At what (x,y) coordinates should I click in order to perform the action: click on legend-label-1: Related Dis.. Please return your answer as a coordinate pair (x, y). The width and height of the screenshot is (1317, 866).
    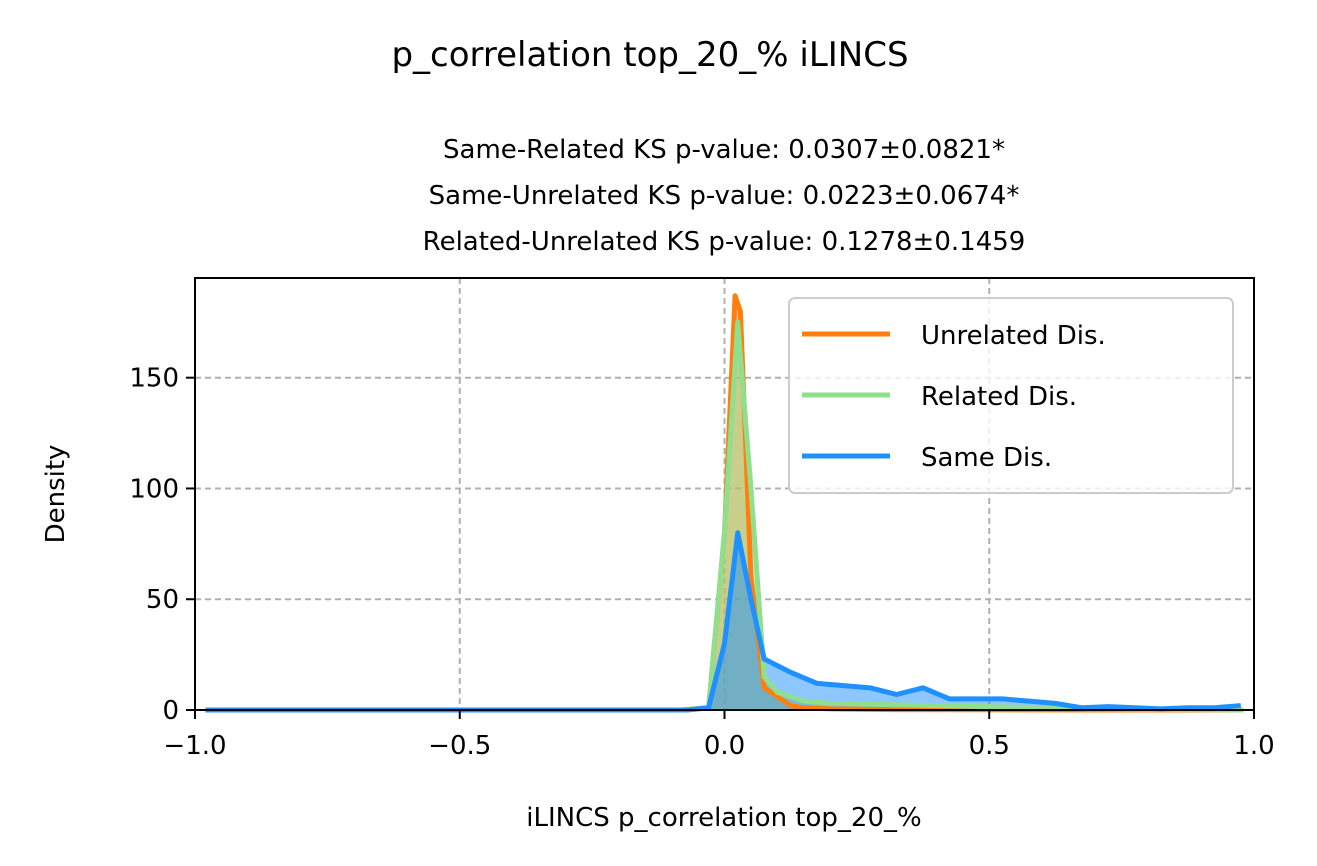
    Looking at the image, I should click on (999, 397).